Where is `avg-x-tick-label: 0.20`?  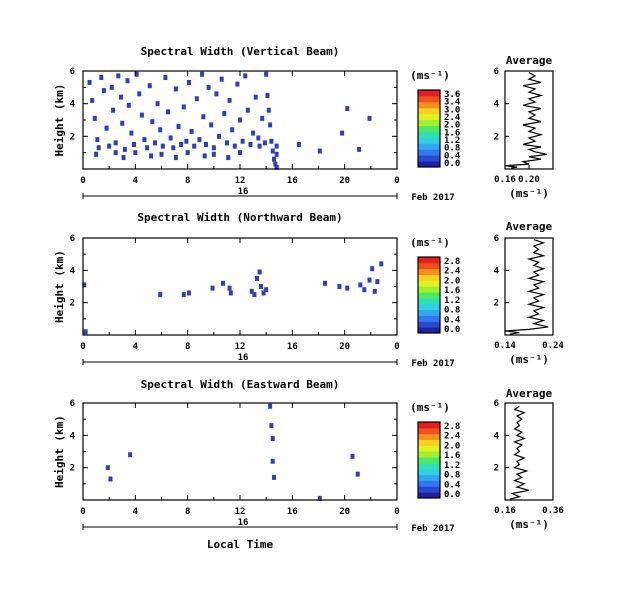
avg-x-tick-label: 0.20 is located at coordinates (529, 180).